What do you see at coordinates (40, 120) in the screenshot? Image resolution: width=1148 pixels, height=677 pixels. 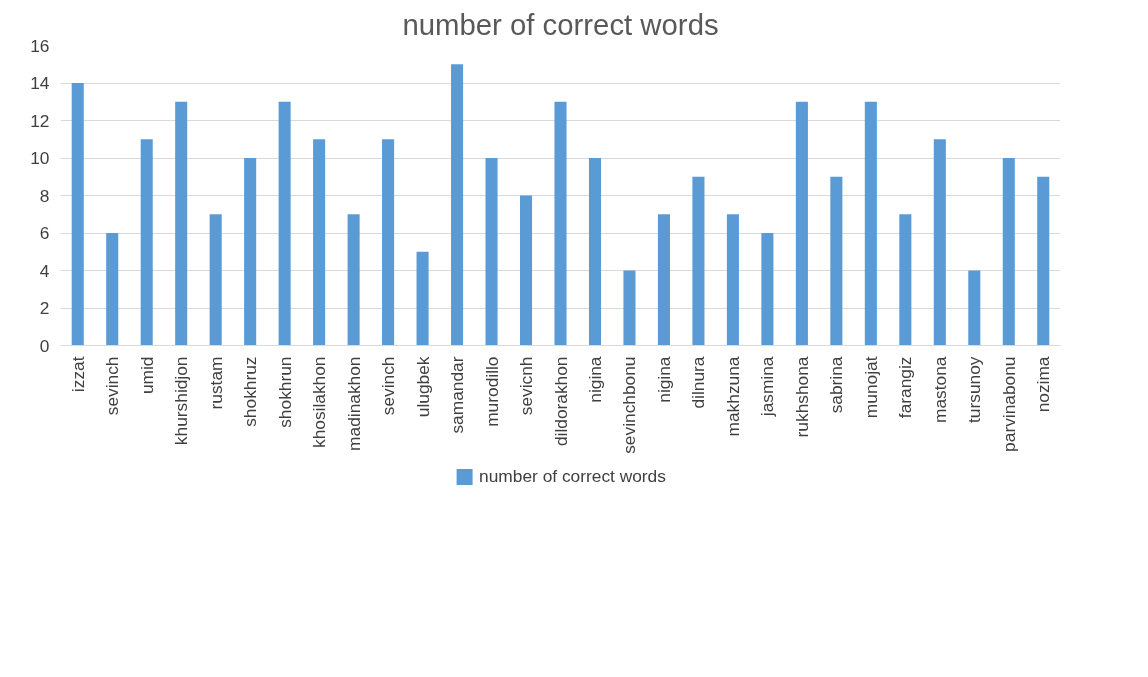 I see `y-tick-label: 12` at bounding box center [40, 120].